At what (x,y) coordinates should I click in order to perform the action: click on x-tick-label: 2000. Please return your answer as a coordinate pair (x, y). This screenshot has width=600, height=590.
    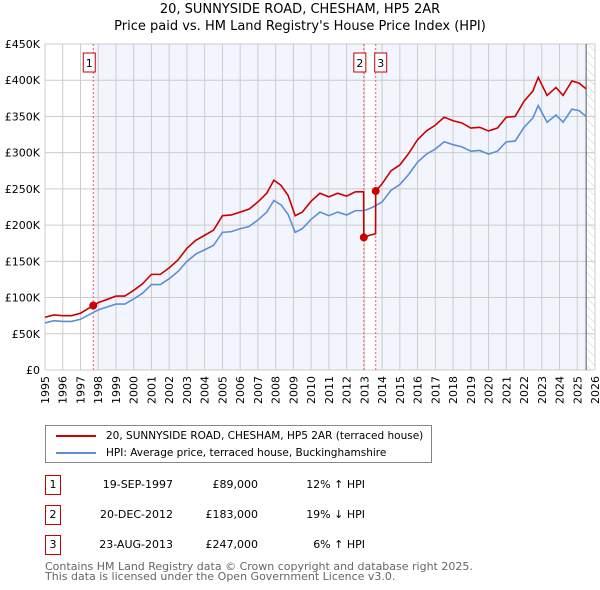
    Looking at the image, I should click on (134, 390).